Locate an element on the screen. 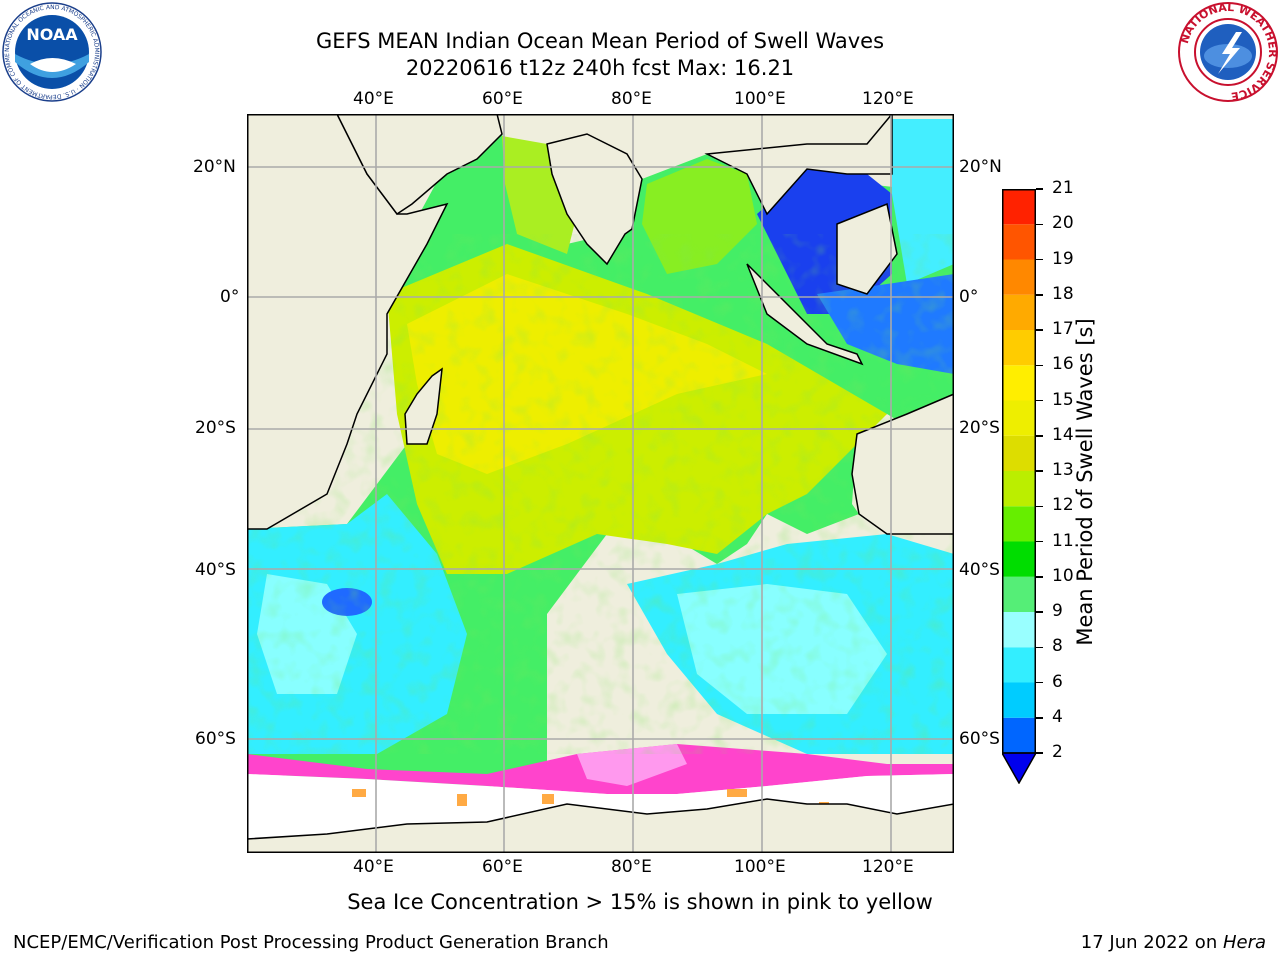  lat-tick-right-20s: 20°S is located at coordinates (979, 428).